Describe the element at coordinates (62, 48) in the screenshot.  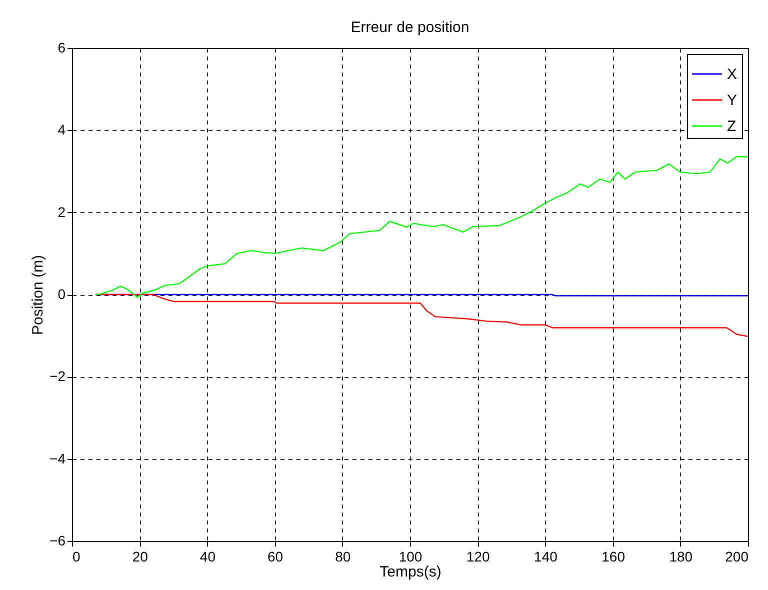
I see `y-tick-label: 6` at that location.